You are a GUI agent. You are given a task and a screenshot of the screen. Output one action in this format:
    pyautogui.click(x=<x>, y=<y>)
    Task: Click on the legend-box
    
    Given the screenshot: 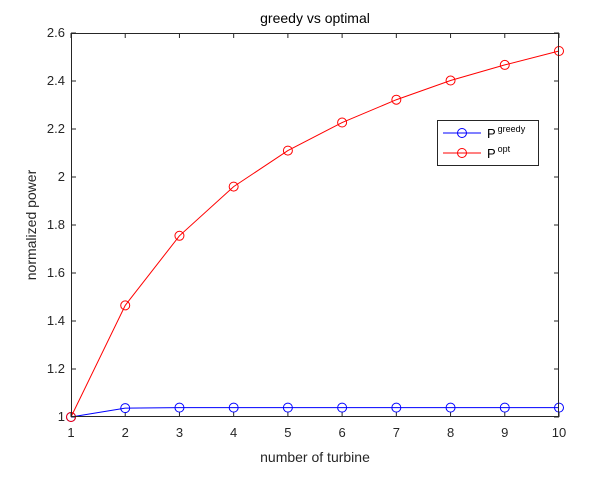 What is the action you would take?
    pyautogui.click(x=488, y=143)
    